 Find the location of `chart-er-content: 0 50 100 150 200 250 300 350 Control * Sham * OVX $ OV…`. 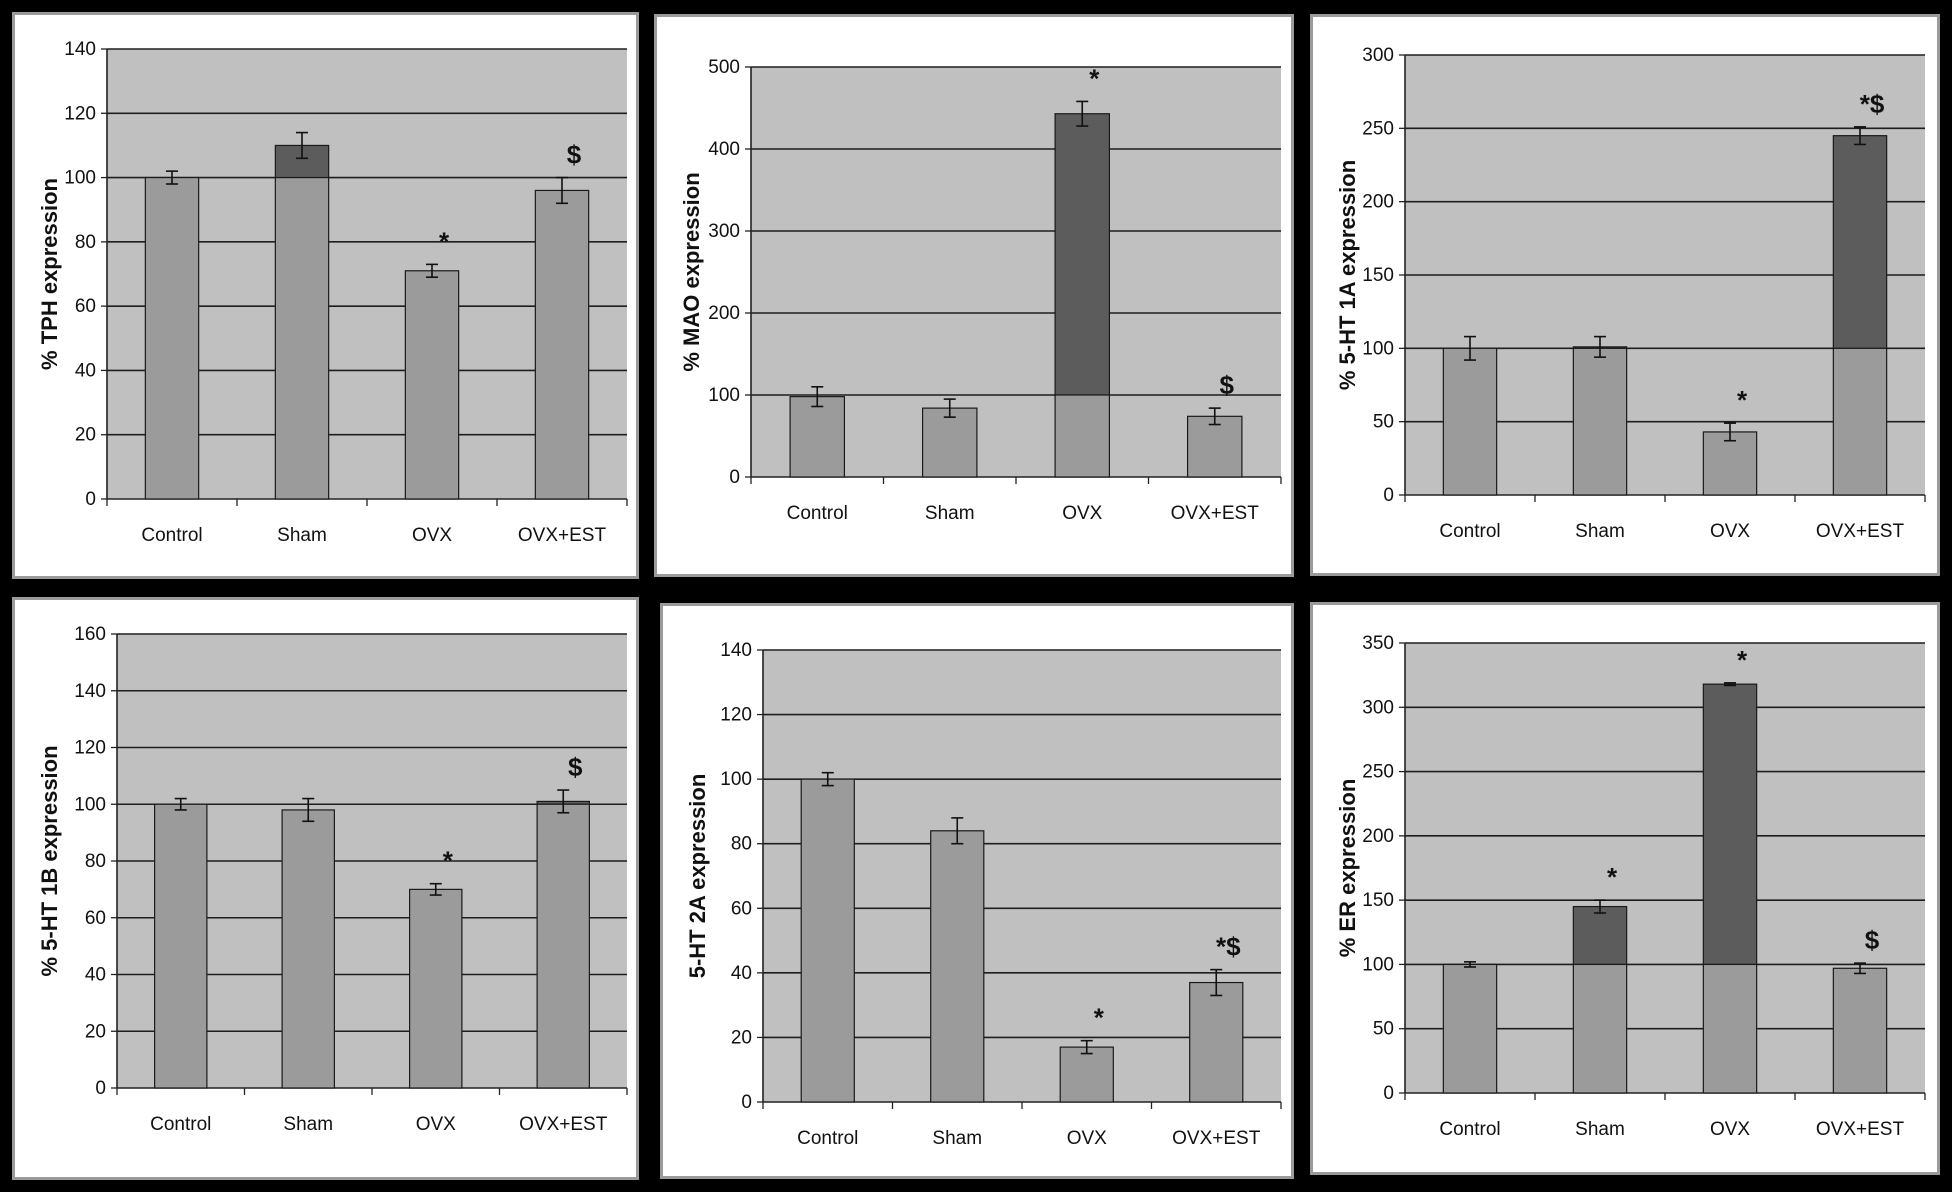

chart-er-content: 0 50 100 150 200 250 300 350 Control * Sham * OVX $ OV… is located at coordinates (1630, 886).